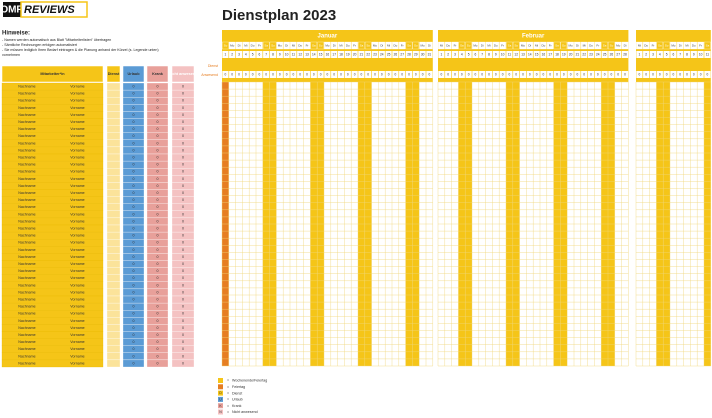  Describe the element at coordinates (209, 75) in the screenshot. I see `row-label: Anwesend` at that location.